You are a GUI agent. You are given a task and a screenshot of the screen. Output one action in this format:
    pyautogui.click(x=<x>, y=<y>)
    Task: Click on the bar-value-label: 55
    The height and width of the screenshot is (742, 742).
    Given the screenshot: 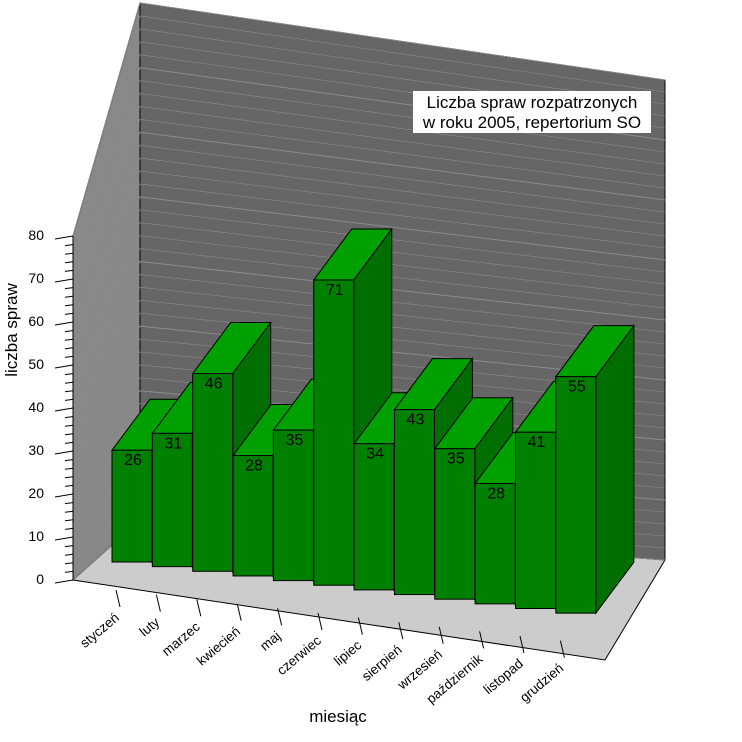 What is the action you would take?
    pyautogui.click(x=577, y=387)
    